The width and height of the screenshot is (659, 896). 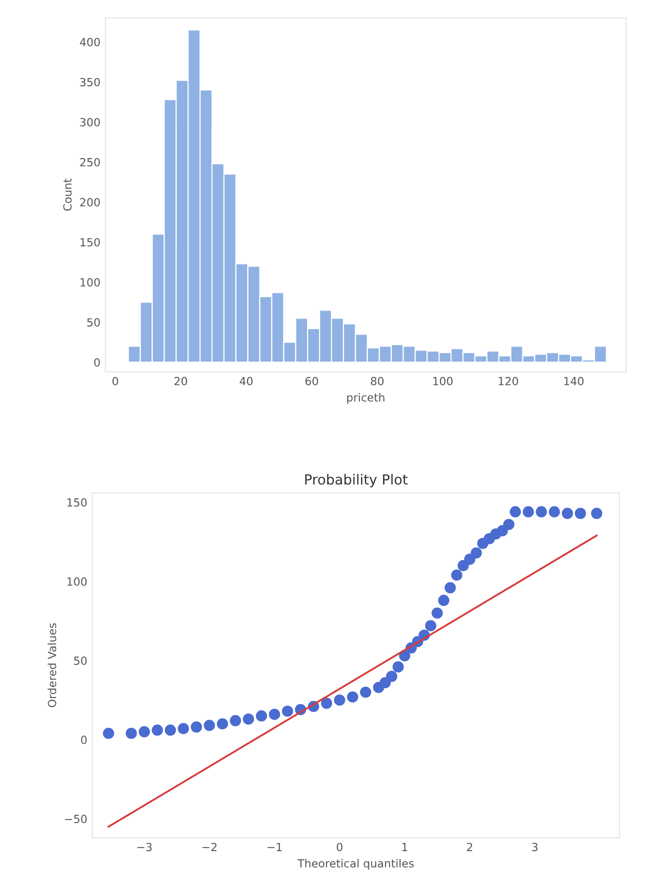 I want to click on y-tick-label: 350, so click(x=90, y=82).